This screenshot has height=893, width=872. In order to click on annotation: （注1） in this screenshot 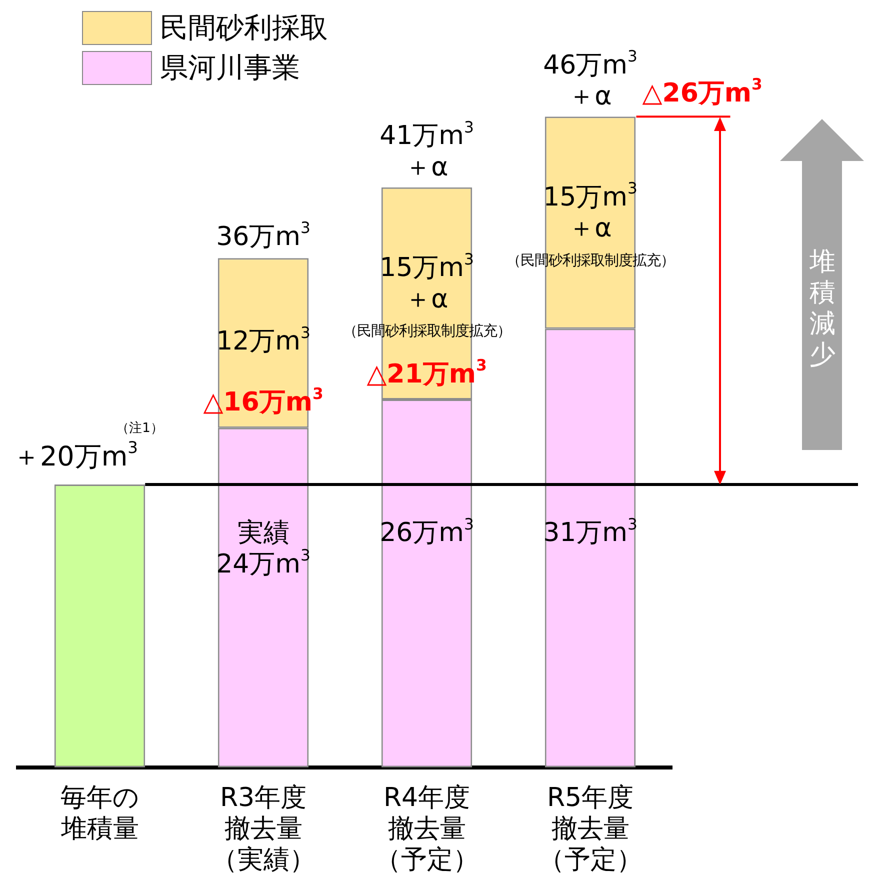, I will do `click(140, 428)`.